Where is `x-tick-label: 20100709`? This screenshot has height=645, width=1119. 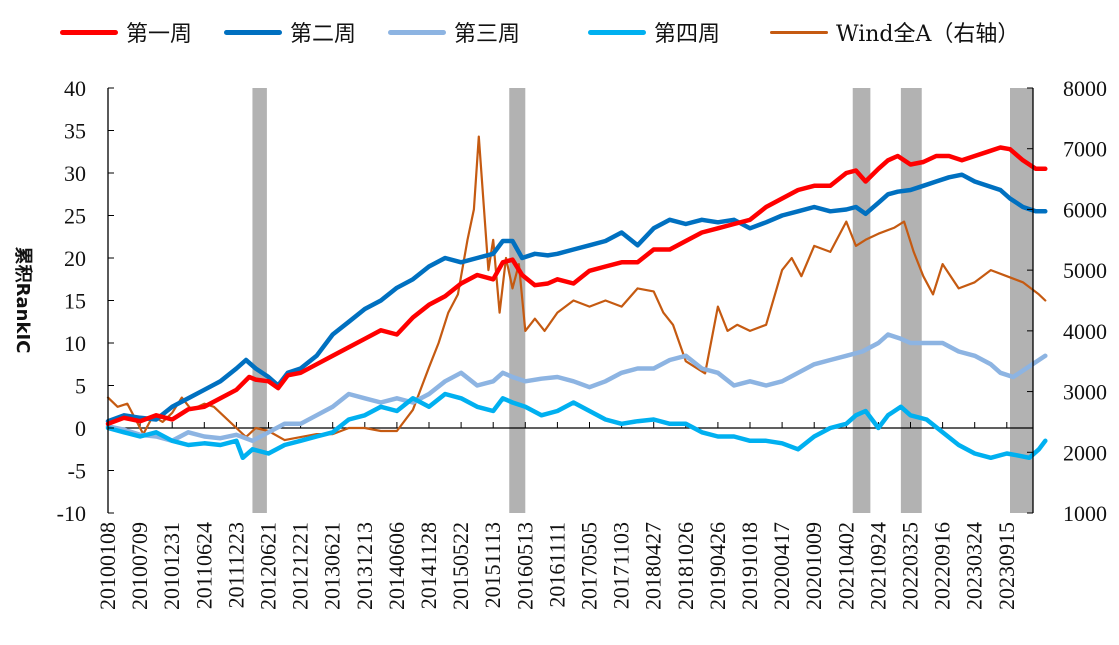 x-tick-label: 20100709 is located at coordinates (139, 566).